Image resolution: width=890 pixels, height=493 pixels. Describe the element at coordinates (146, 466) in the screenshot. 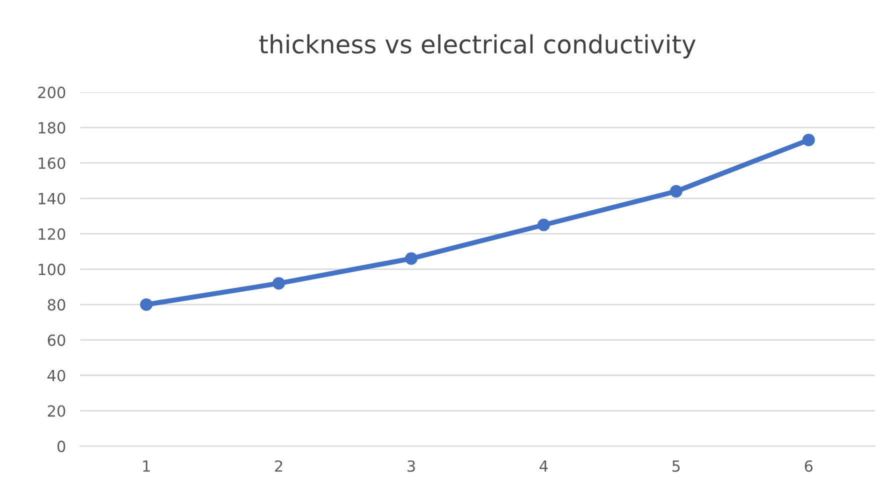

I see `x-tick-label: 1` at that location.